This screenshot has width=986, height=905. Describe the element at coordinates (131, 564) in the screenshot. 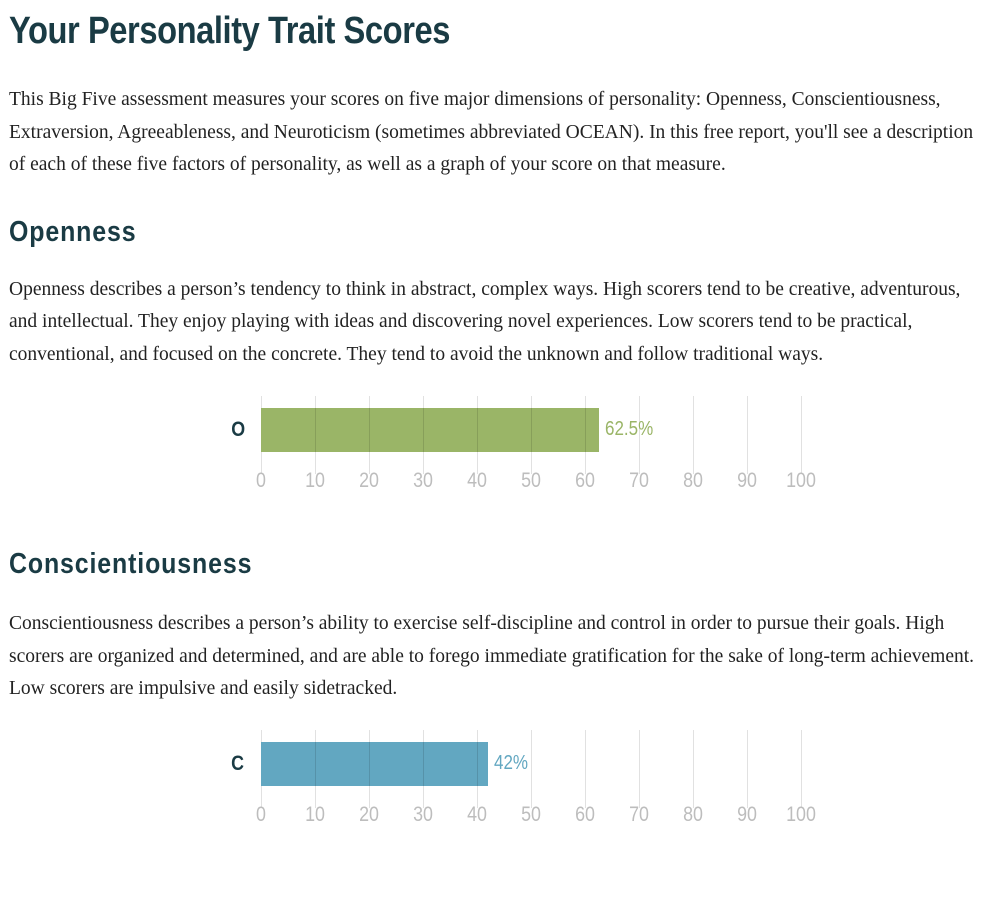

I see `conscientiousness-heading: Conscientiousness` at that location.